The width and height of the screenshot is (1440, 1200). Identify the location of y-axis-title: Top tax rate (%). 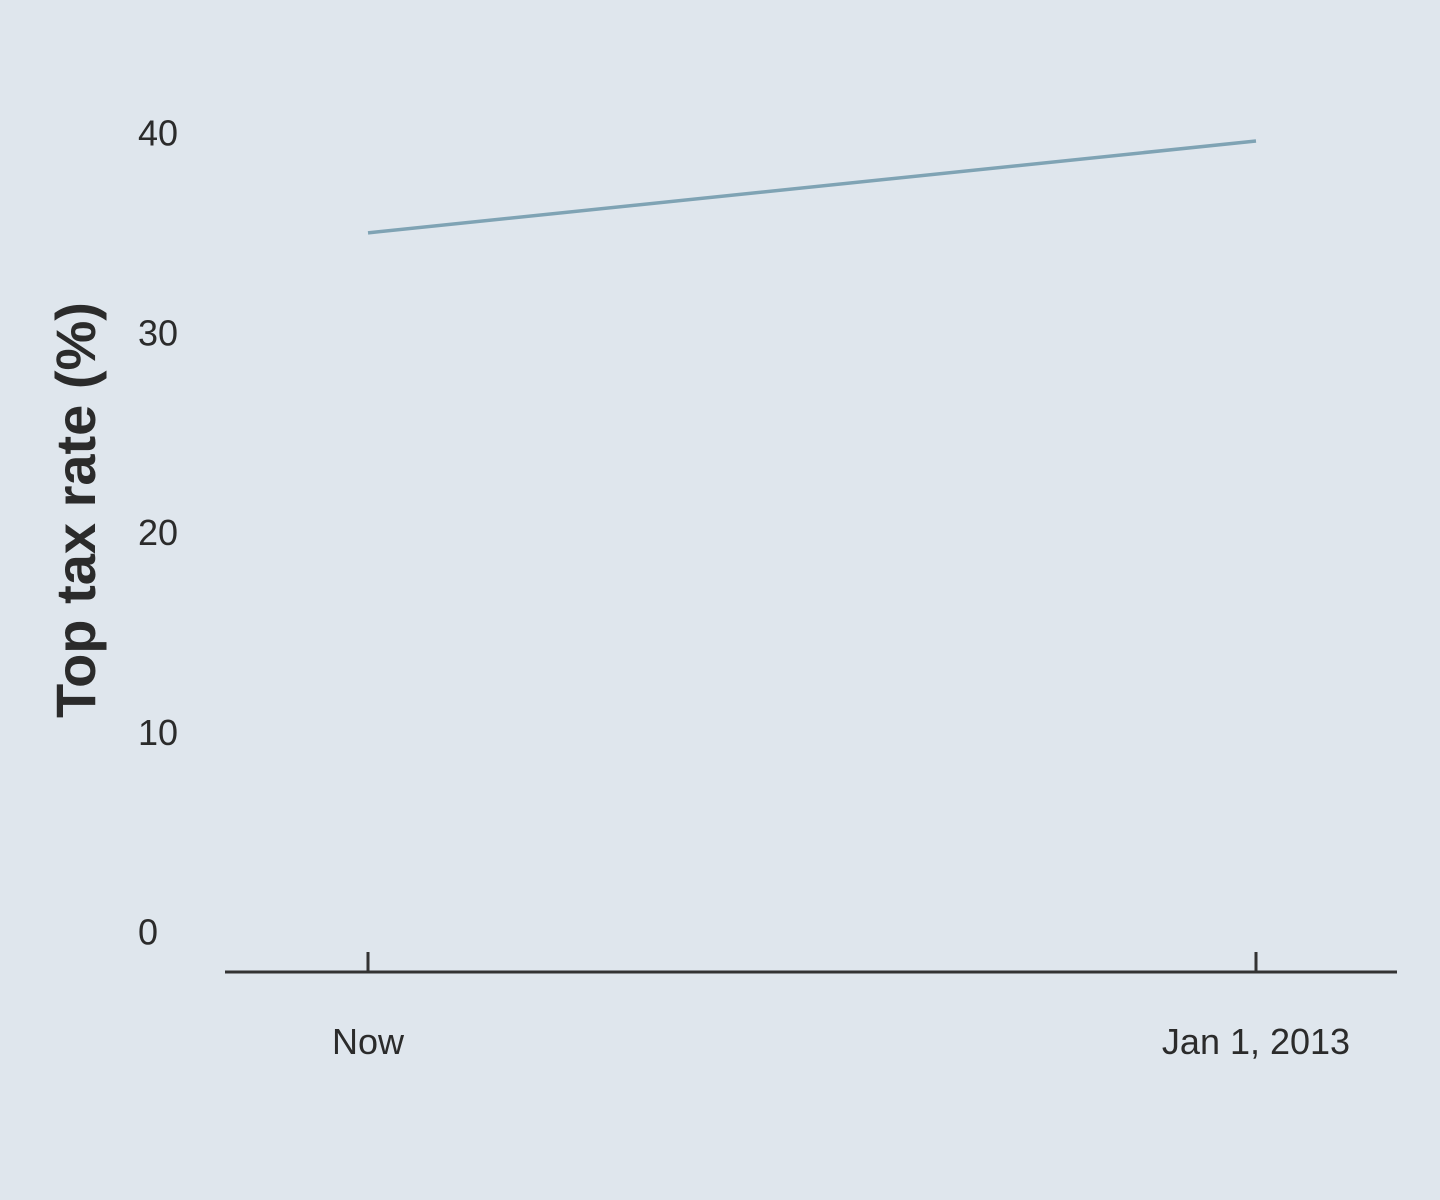
(75, 510).